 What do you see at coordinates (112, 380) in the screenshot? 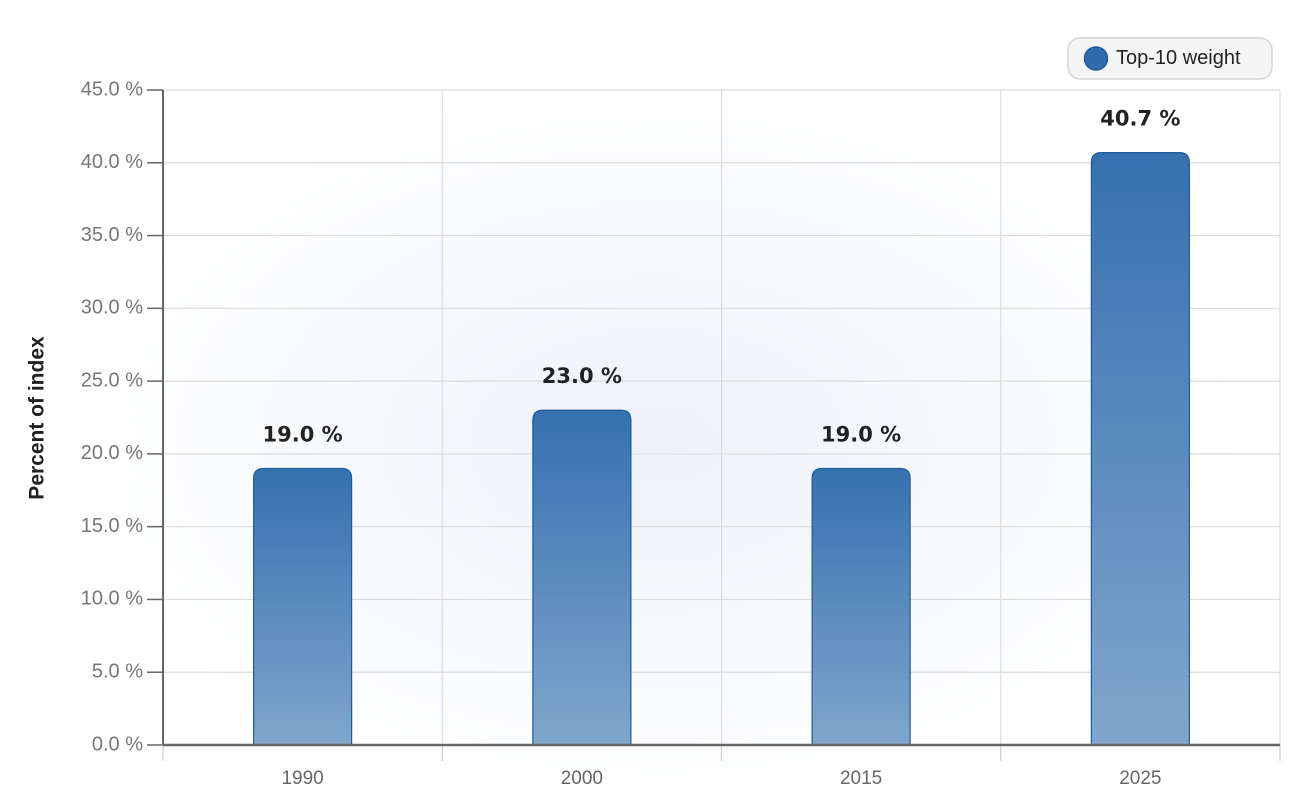
I see `y-tick-label: 25.0 %` at bounding box center [112, 380].